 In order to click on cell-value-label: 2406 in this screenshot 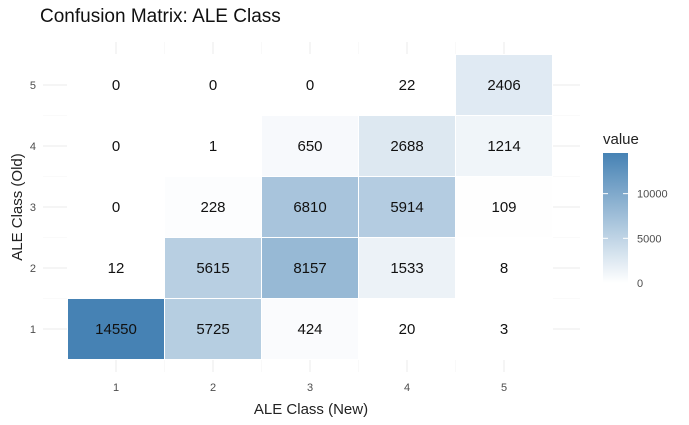, I will do `click(503, 85)`.